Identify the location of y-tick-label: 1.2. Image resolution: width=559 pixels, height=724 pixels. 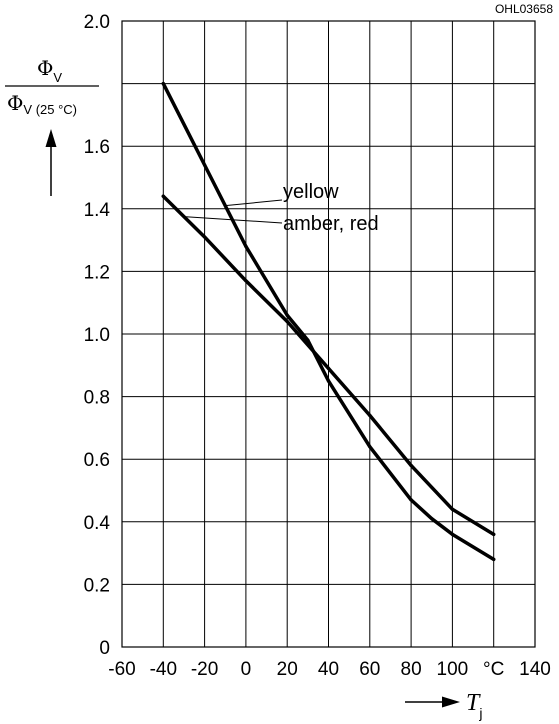
(97, 272).